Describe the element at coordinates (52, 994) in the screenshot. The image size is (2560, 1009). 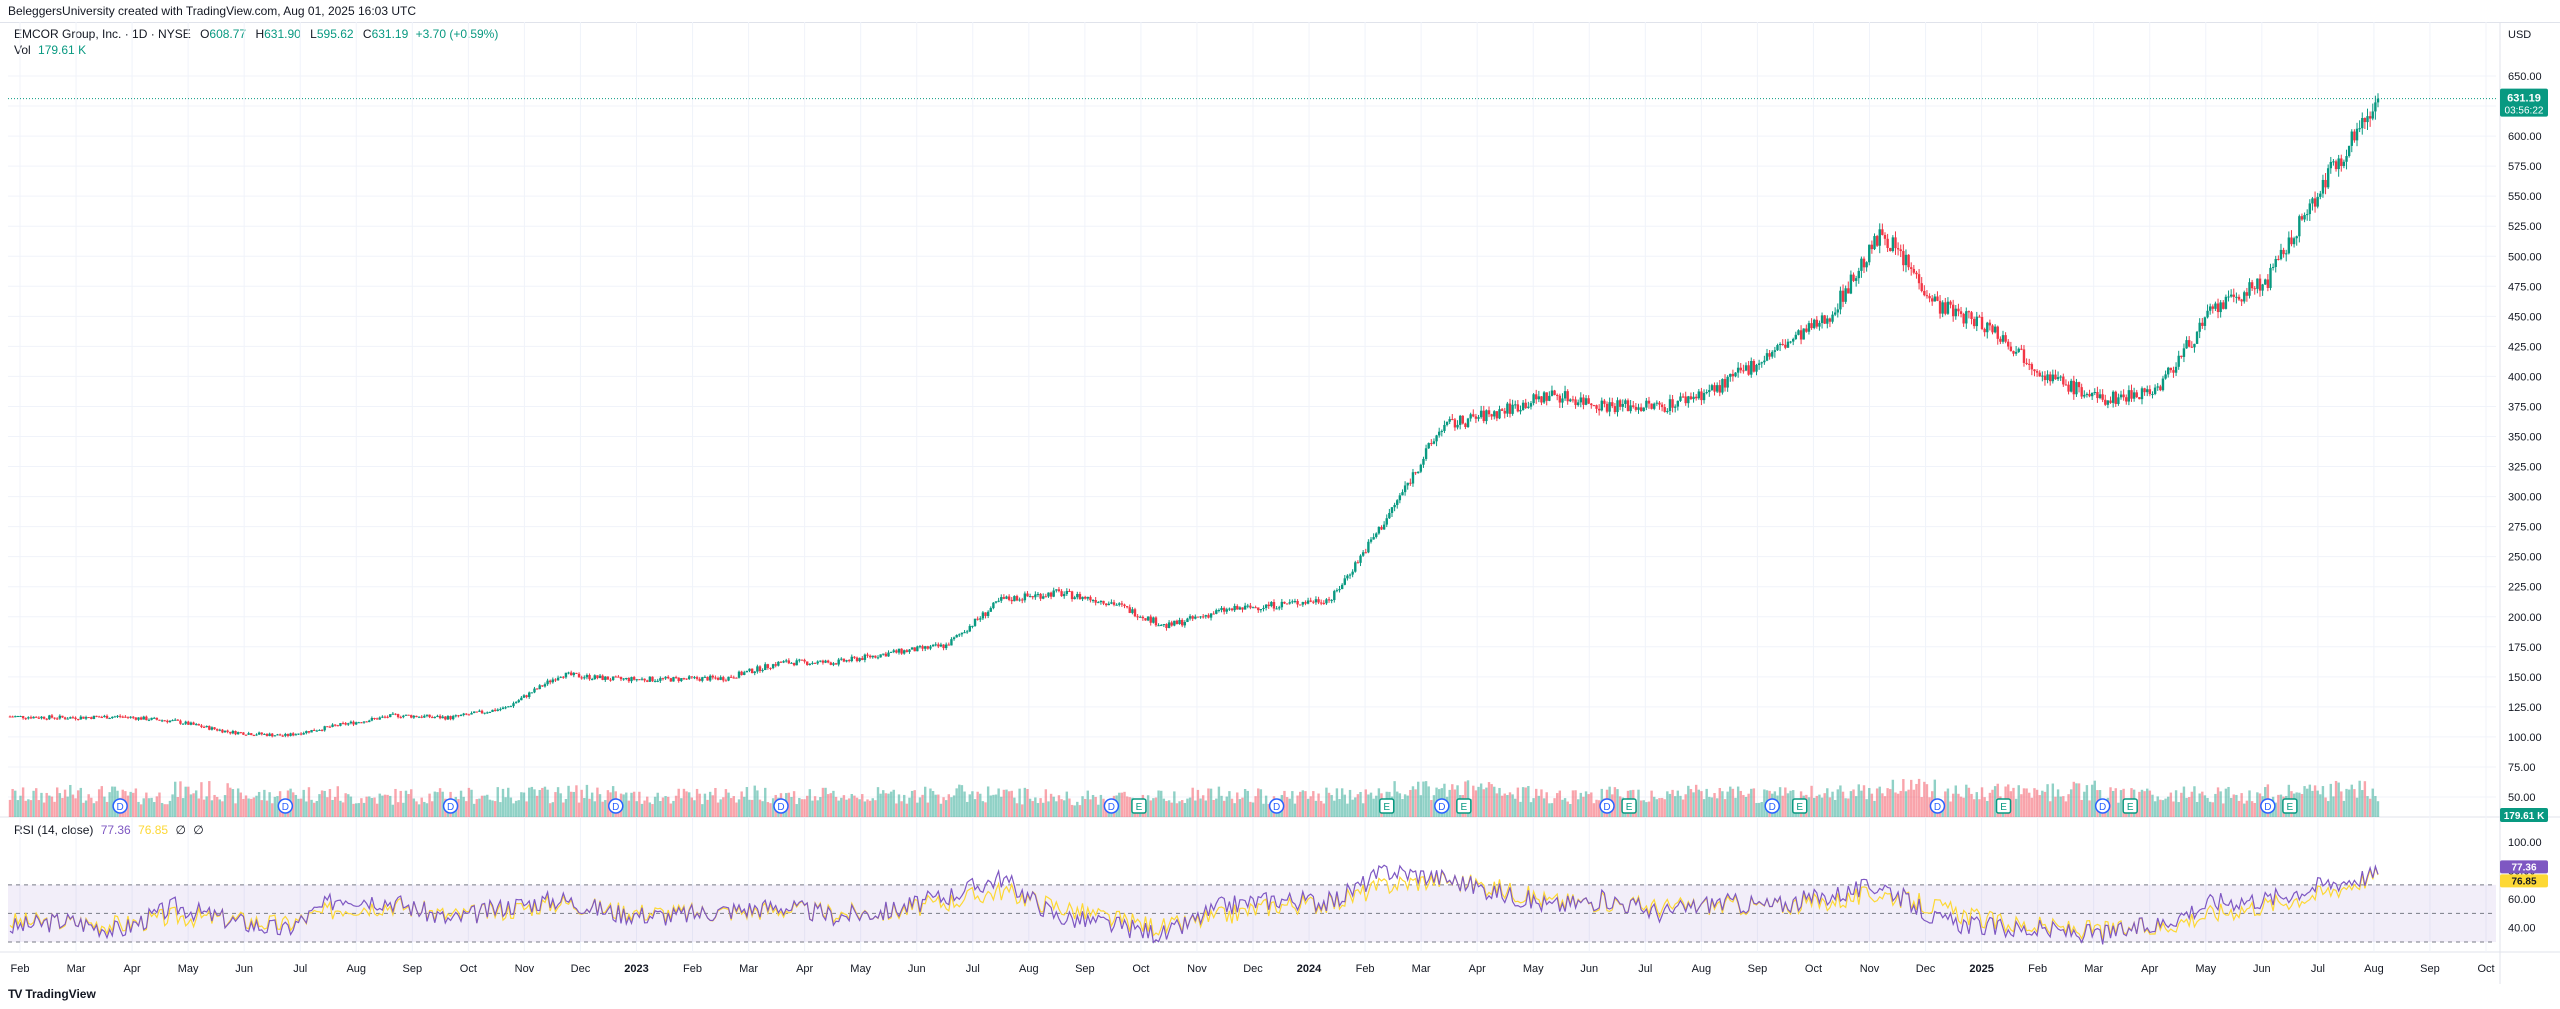
I see `tradingview-logo: TV TradingView` at that location.